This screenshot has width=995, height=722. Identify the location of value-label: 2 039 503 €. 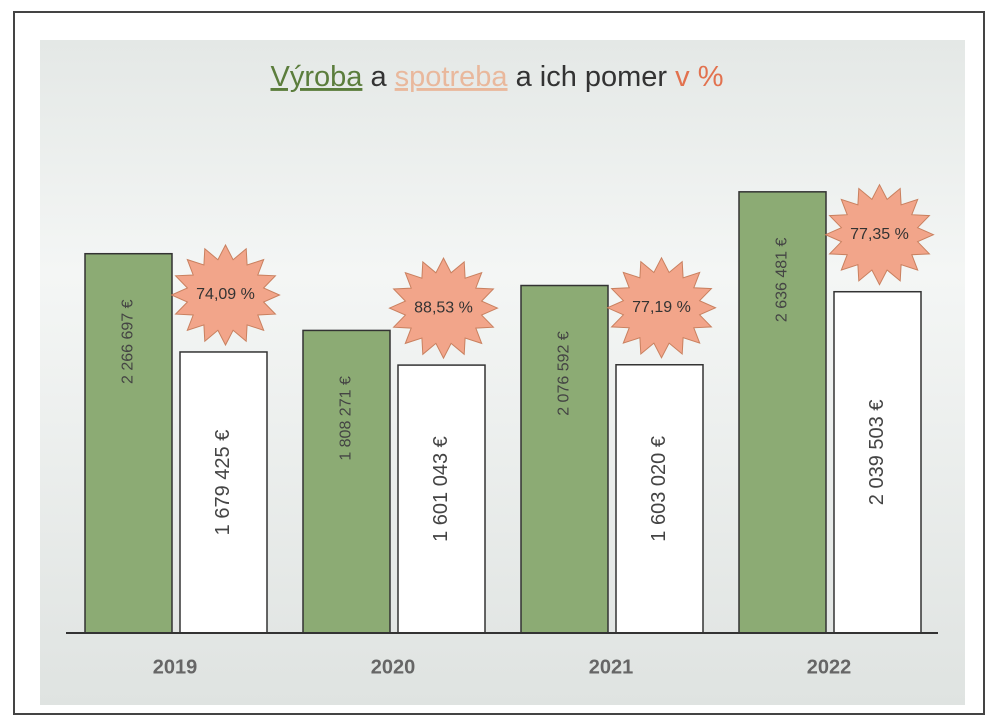
(877, 453).